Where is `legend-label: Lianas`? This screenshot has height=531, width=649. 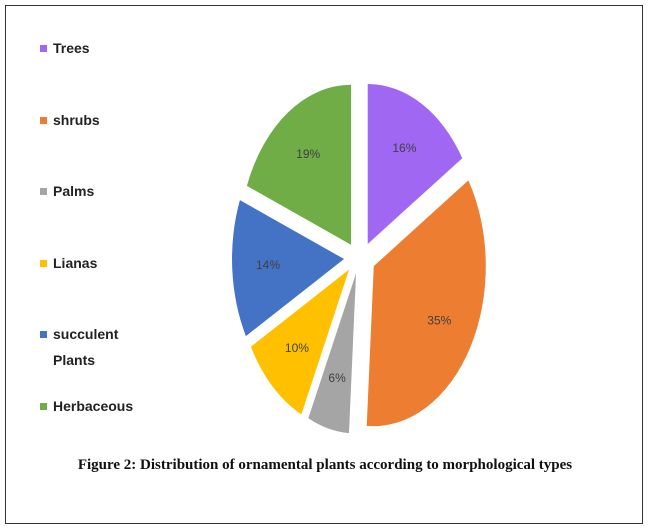
legend-label: Lianas is located at coordinates (75, 262).